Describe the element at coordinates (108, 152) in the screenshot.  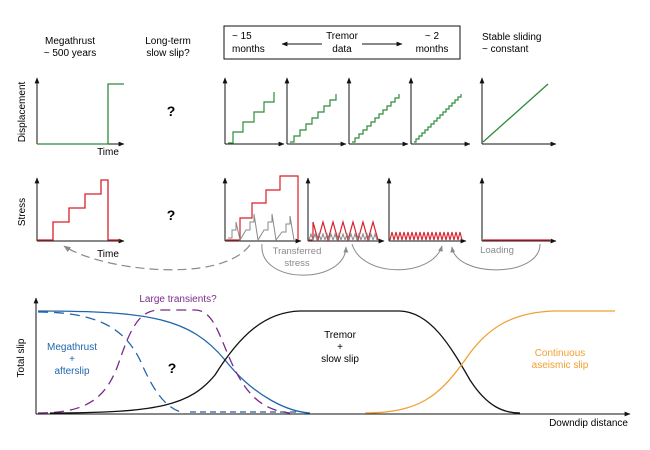
I see `displacement-time-label: Time` at that location.